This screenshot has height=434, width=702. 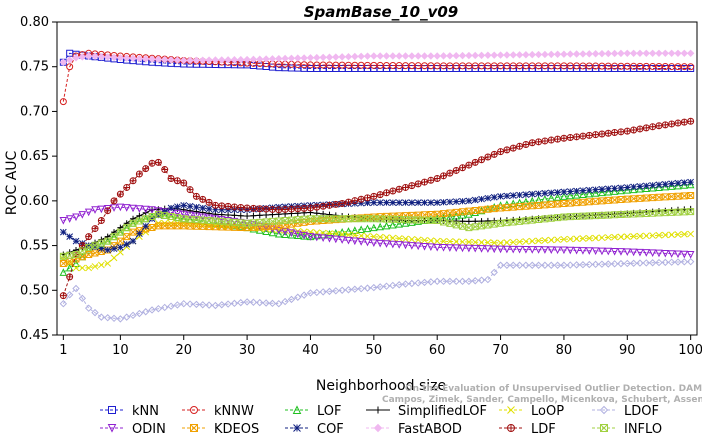 What do you see at coordinates (183, 350) in the screenshot?
I see `x-tick-label: 20` at bounding box center [183, 350].